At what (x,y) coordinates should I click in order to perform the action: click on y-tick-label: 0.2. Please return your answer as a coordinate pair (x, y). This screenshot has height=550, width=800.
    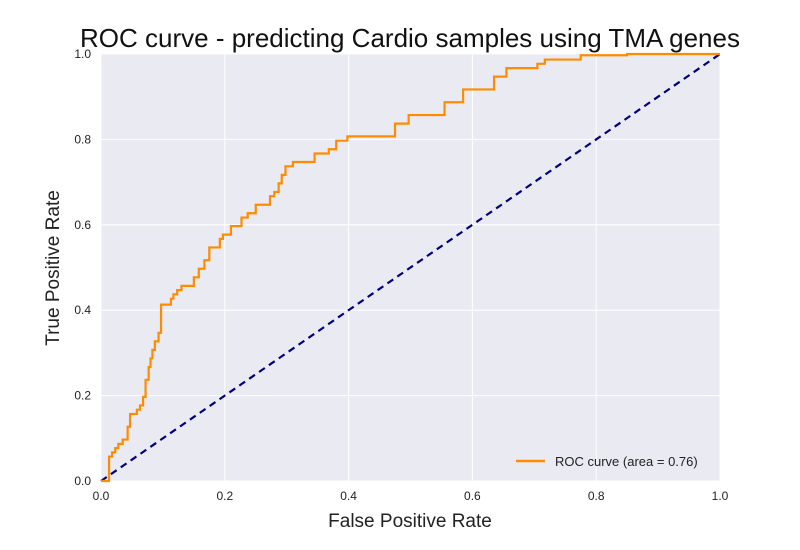
    Looking at the image, I should click on (82, 396).